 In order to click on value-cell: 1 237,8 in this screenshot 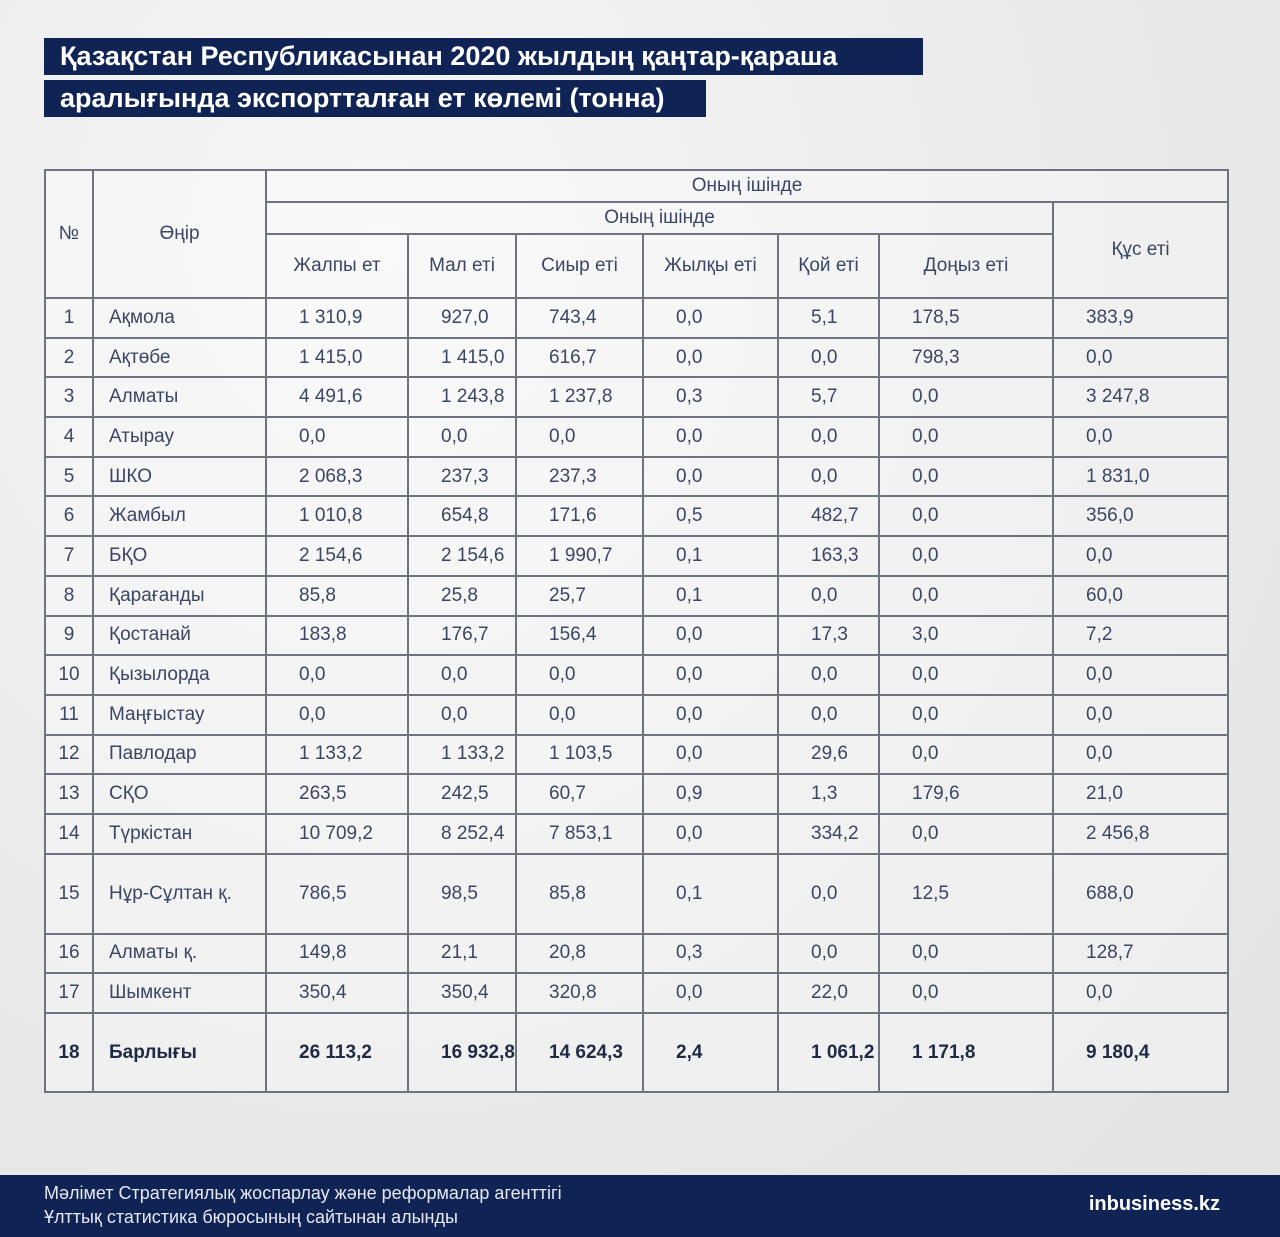, I will do `click(579, 397)`.